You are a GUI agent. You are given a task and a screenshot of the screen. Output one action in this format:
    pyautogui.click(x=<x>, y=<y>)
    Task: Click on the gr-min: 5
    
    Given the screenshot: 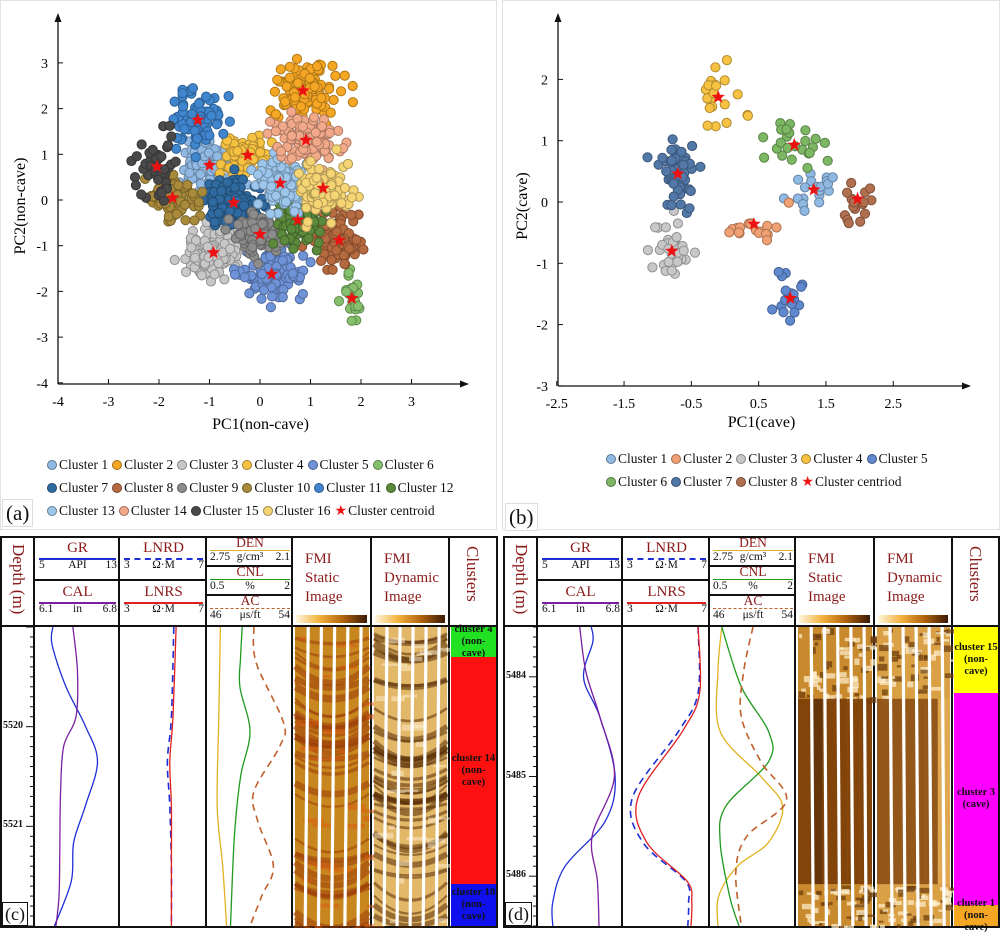 What is the action you would take?
    pyautogui.click(x=42, y=565)
    